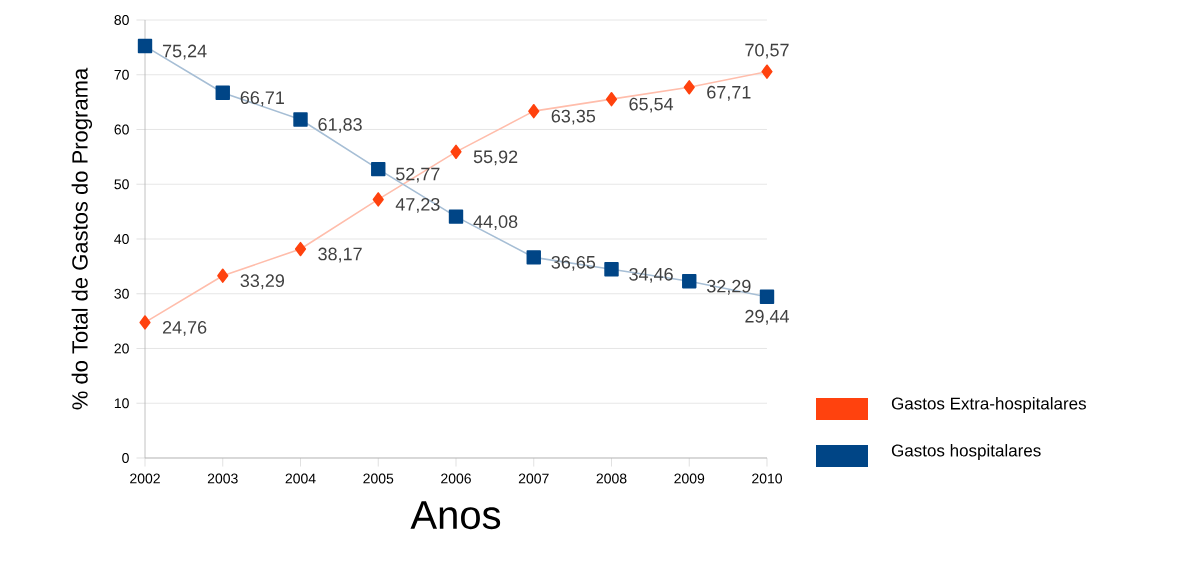 The width and height of the screenshot is (1180, 561). I want to click on data-label: 44,08, so click(495, 223).